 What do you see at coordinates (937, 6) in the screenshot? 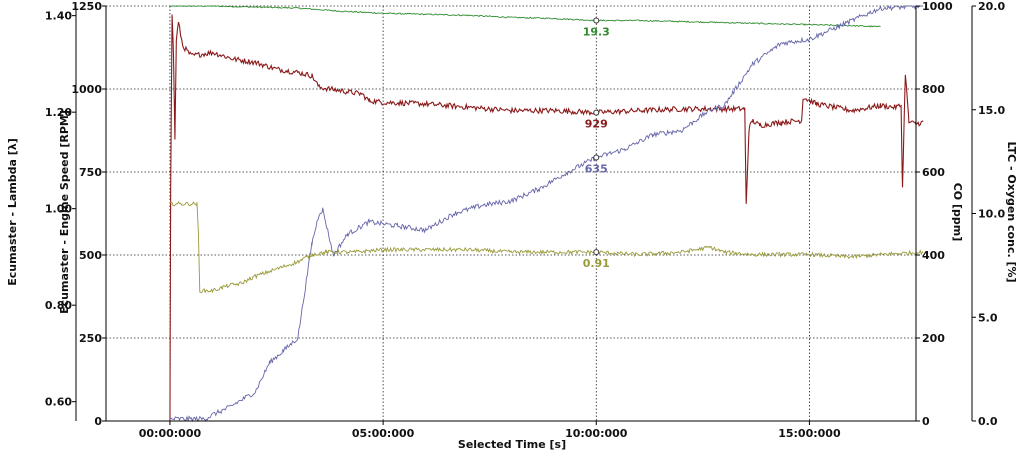
I see `co-tick-label: 1000` at bounding box center [937, 6].